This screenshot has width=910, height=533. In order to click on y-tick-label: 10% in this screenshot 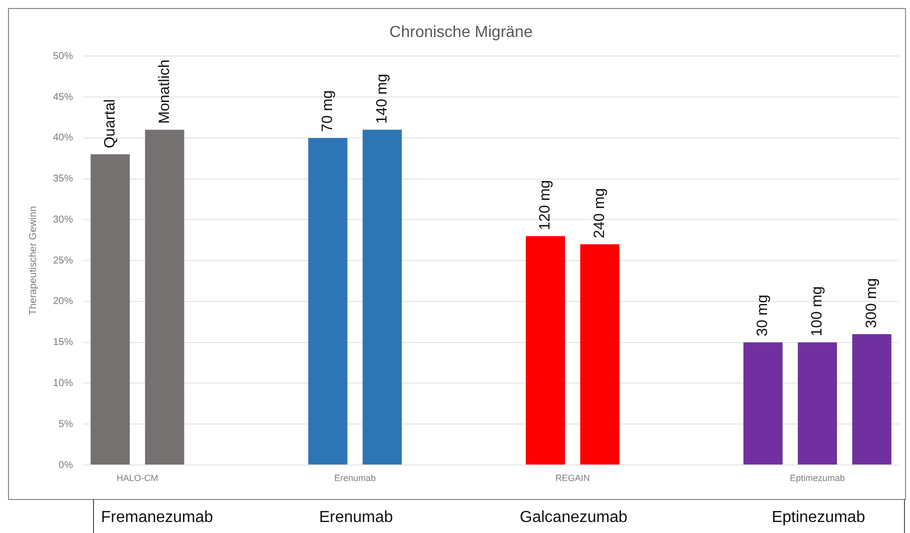, I will do `click(63, 383)`.